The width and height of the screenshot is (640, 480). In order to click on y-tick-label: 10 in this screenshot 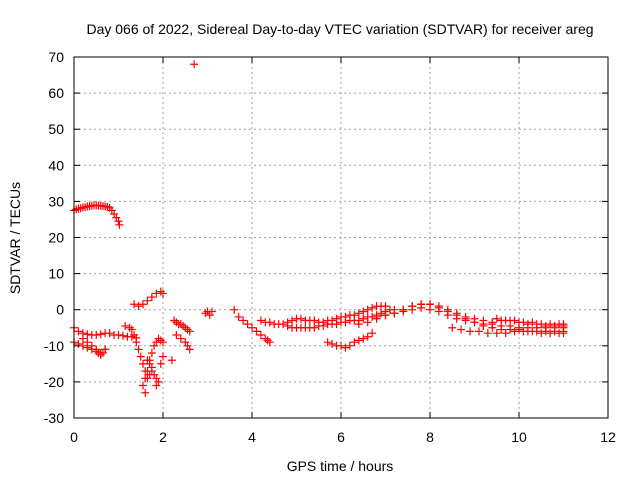, I will do `click(56, 274)`.